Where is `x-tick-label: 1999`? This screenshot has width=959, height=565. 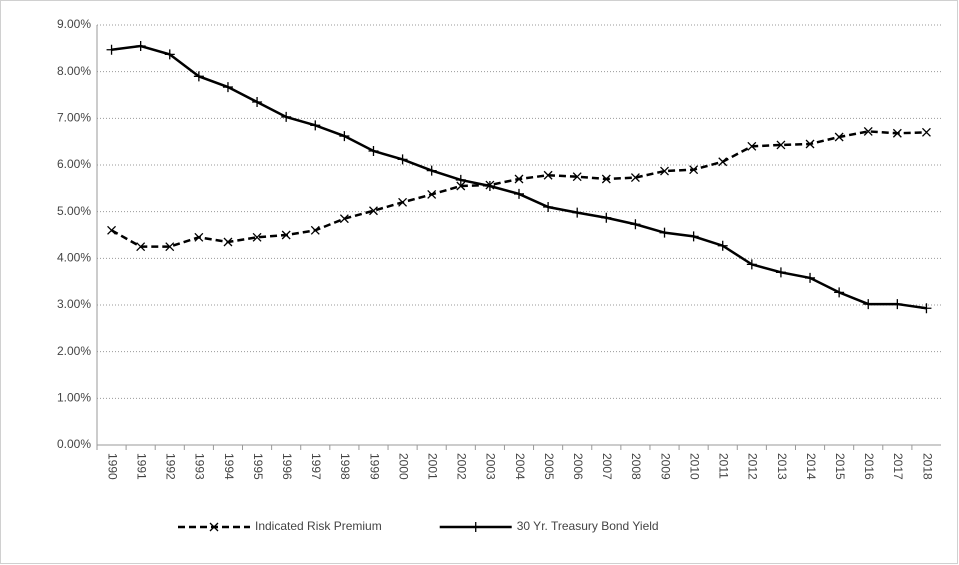
x-tick-label: 1999 is located at coordinates (374, 466).